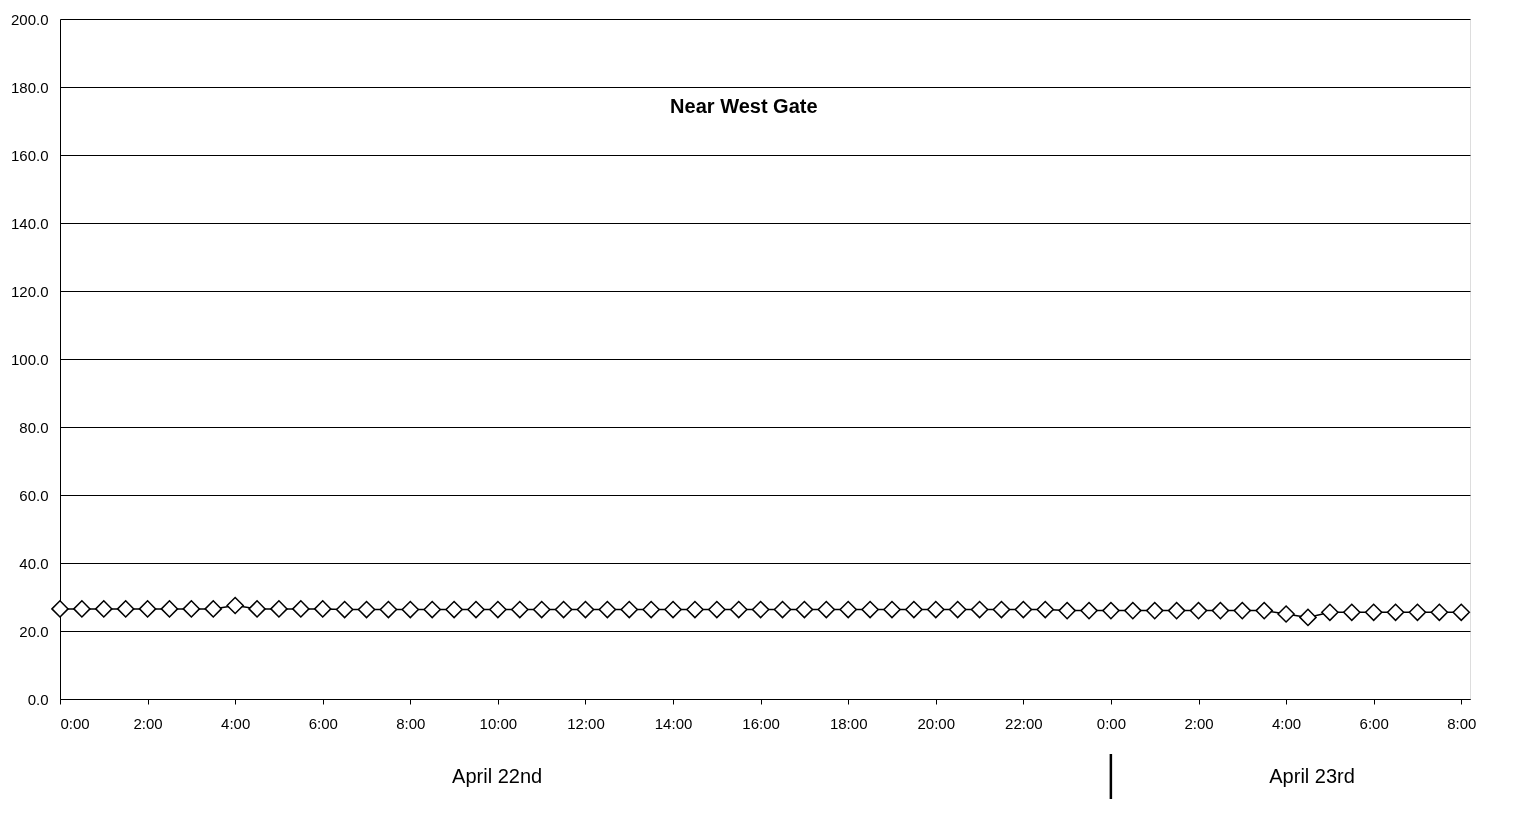 The width and height of the screenshot is (1539, 814). Describe the element at coordinates (29, 291) in the screenshot. I see `y-tick-label: 120.0` at that location.